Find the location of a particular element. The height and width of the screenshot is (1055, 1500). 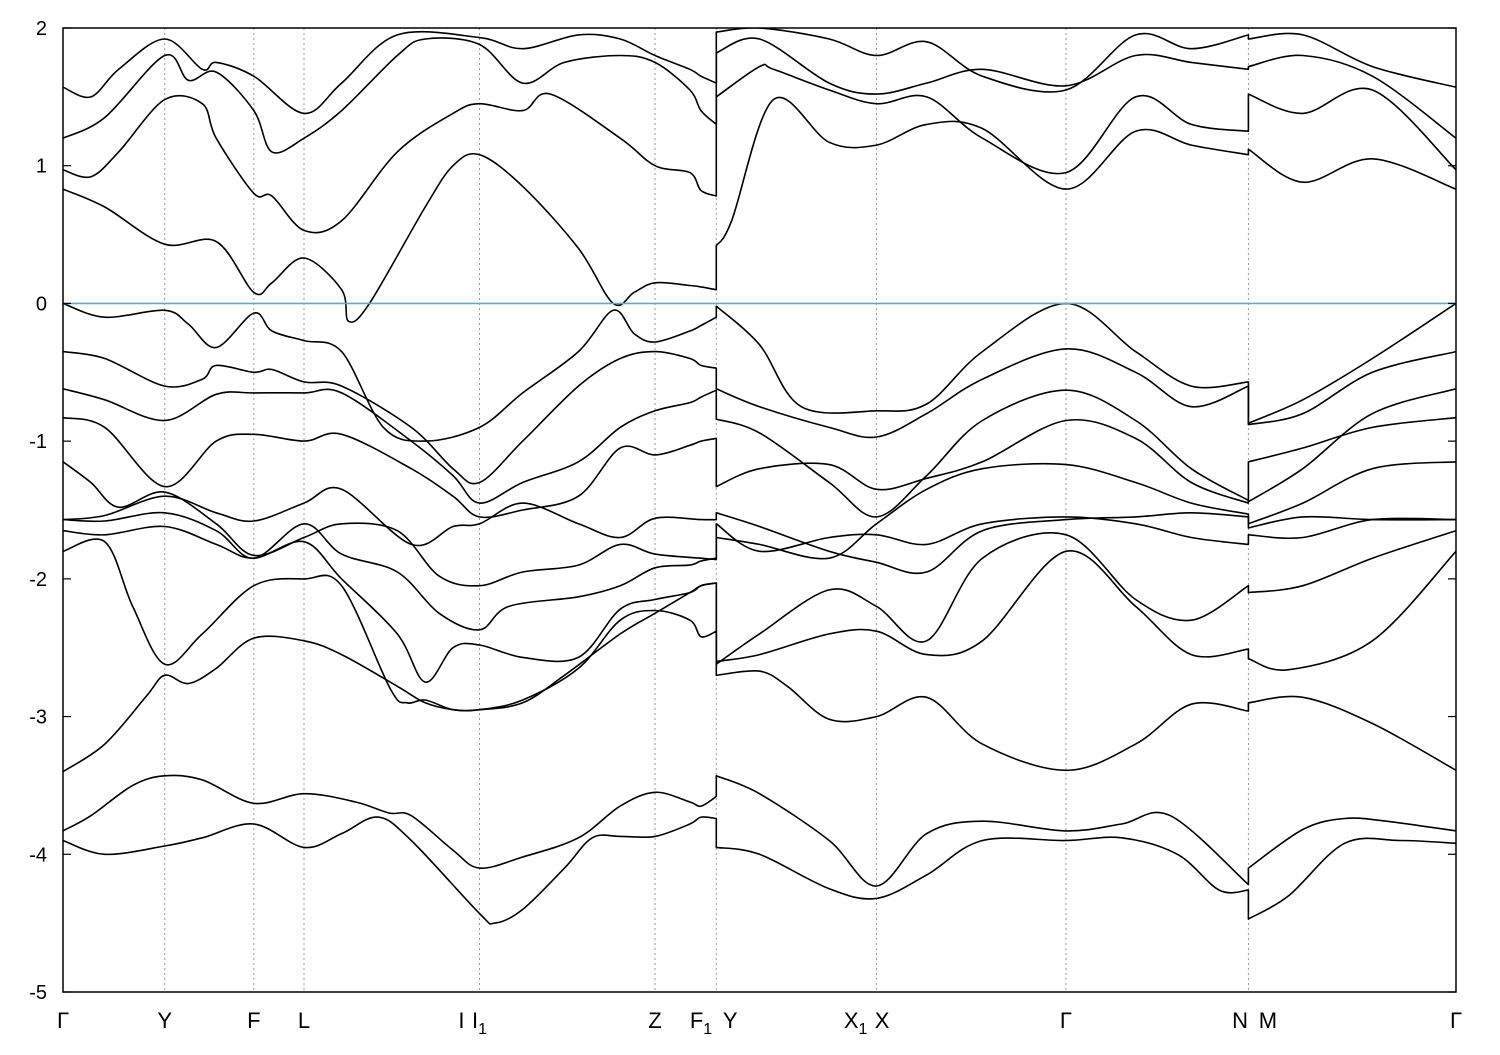

x-tick-label: L is located at coordinates (304, 1020).